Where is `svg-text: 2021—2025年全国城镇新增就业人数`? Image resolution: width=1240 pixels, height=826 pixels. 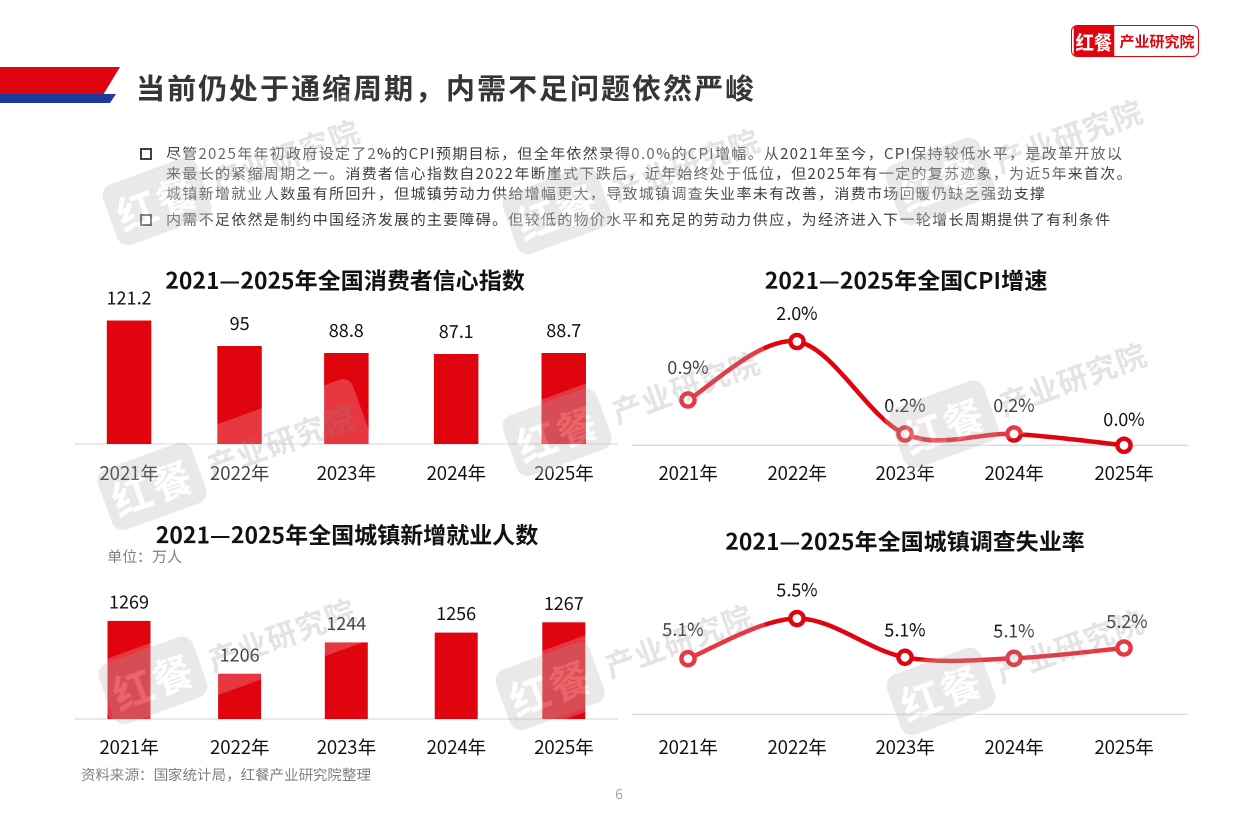
svg-text: 2021—2025年全国城镇新增就业人数 is located at coordinates (347, 534).